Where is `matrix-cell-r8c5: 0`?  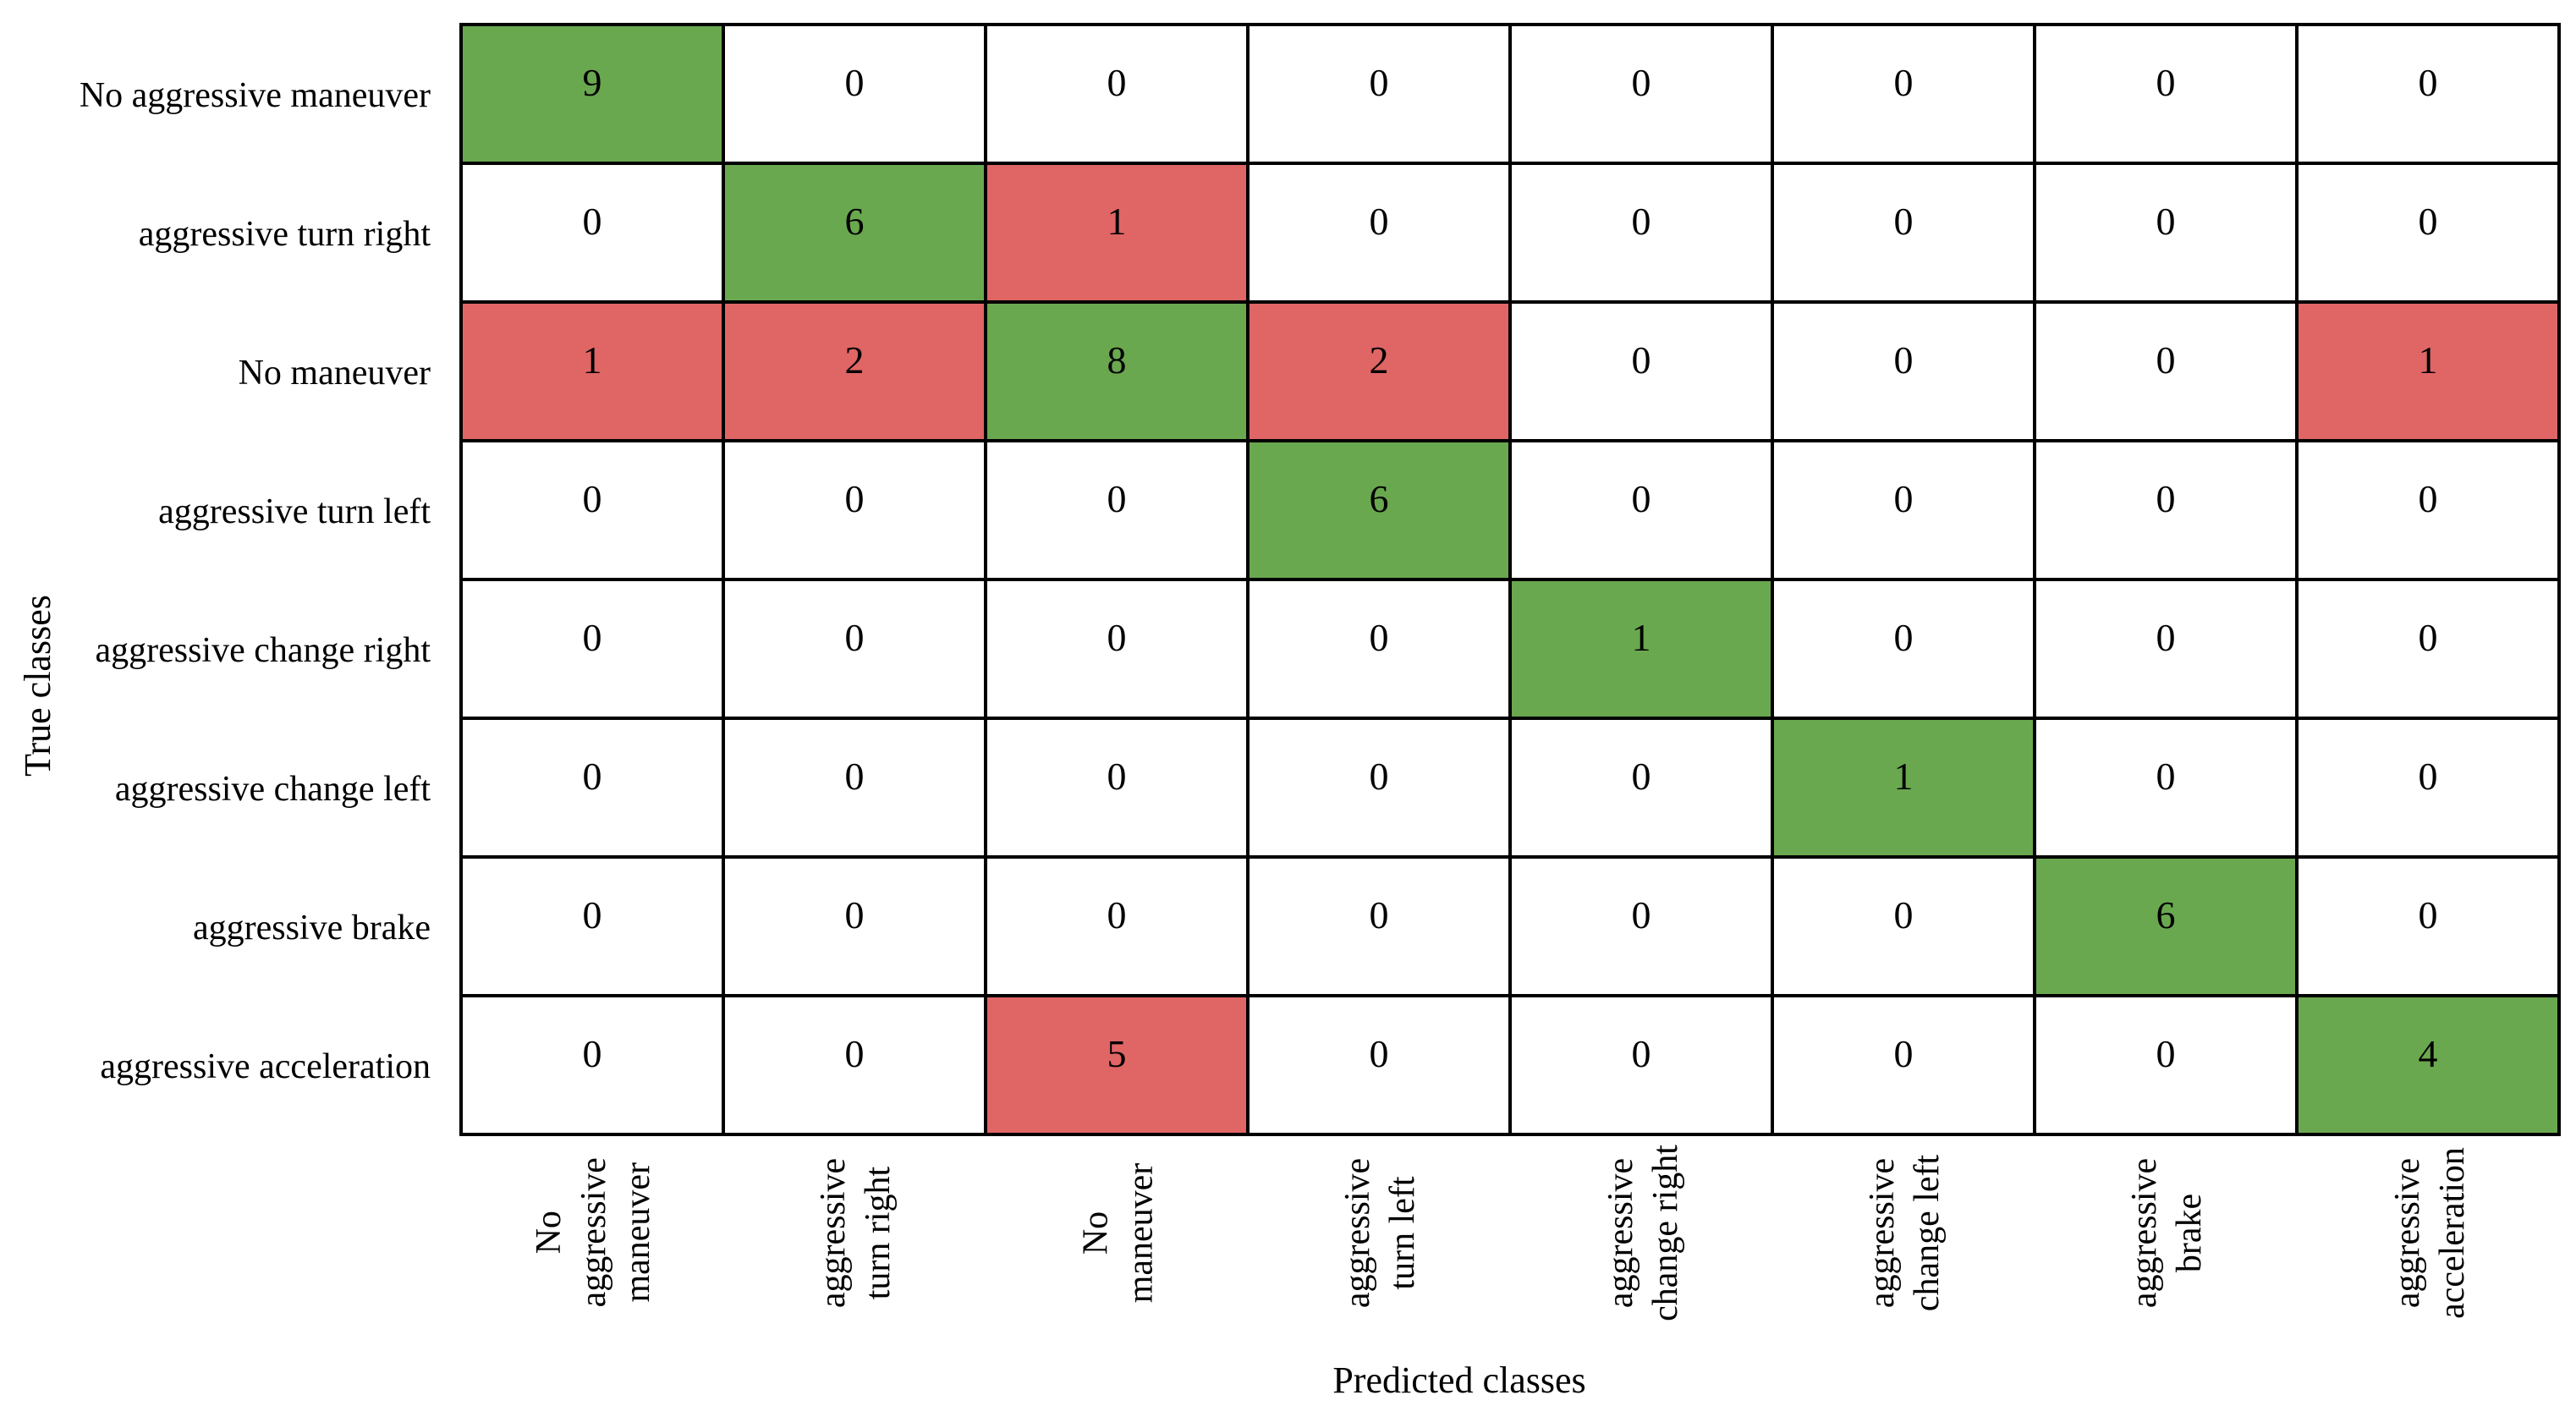
matrix-cell-r8c5: 0 is located at coordinates (1643, 1066).